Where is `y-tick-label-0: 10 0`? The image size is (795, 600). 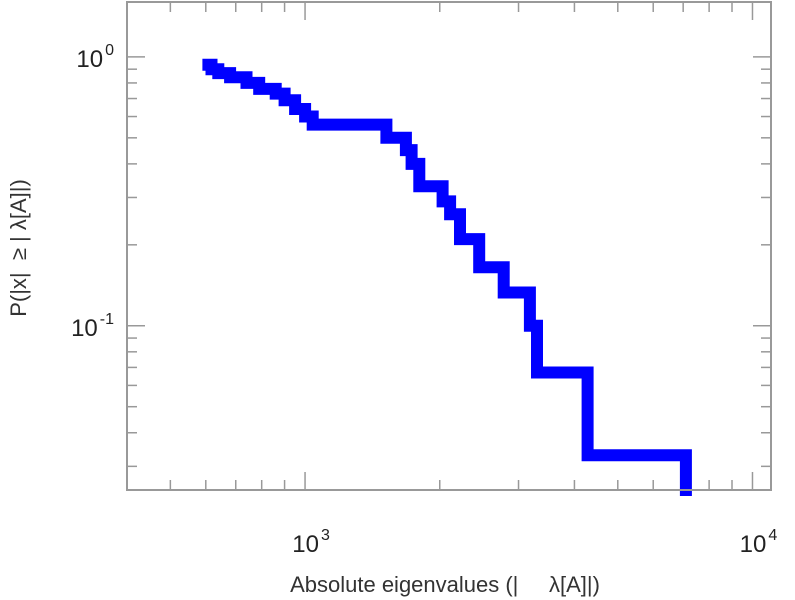 y-tick-label-0: 10 0 is located at coordinates (95, 57).